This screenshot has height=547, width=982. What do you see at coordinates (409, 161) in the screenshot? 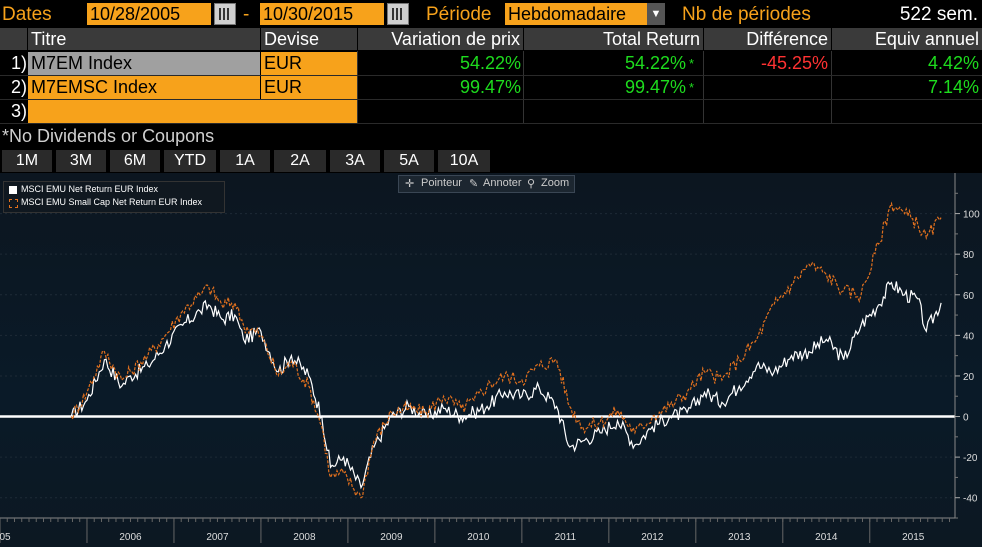
I see `tab-5a: 5A` at bounding box center [409, 161].